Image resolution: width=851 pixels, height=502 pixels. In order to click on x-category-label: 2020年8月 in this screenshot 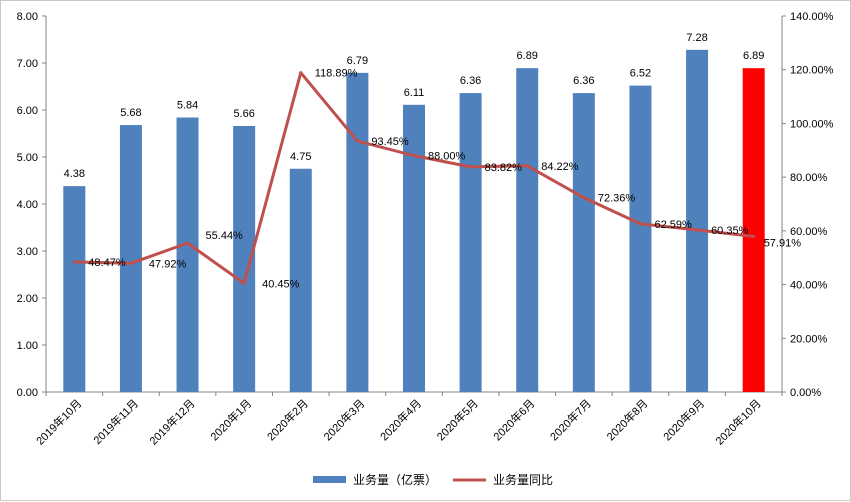, I will do `click(626, 419)`.